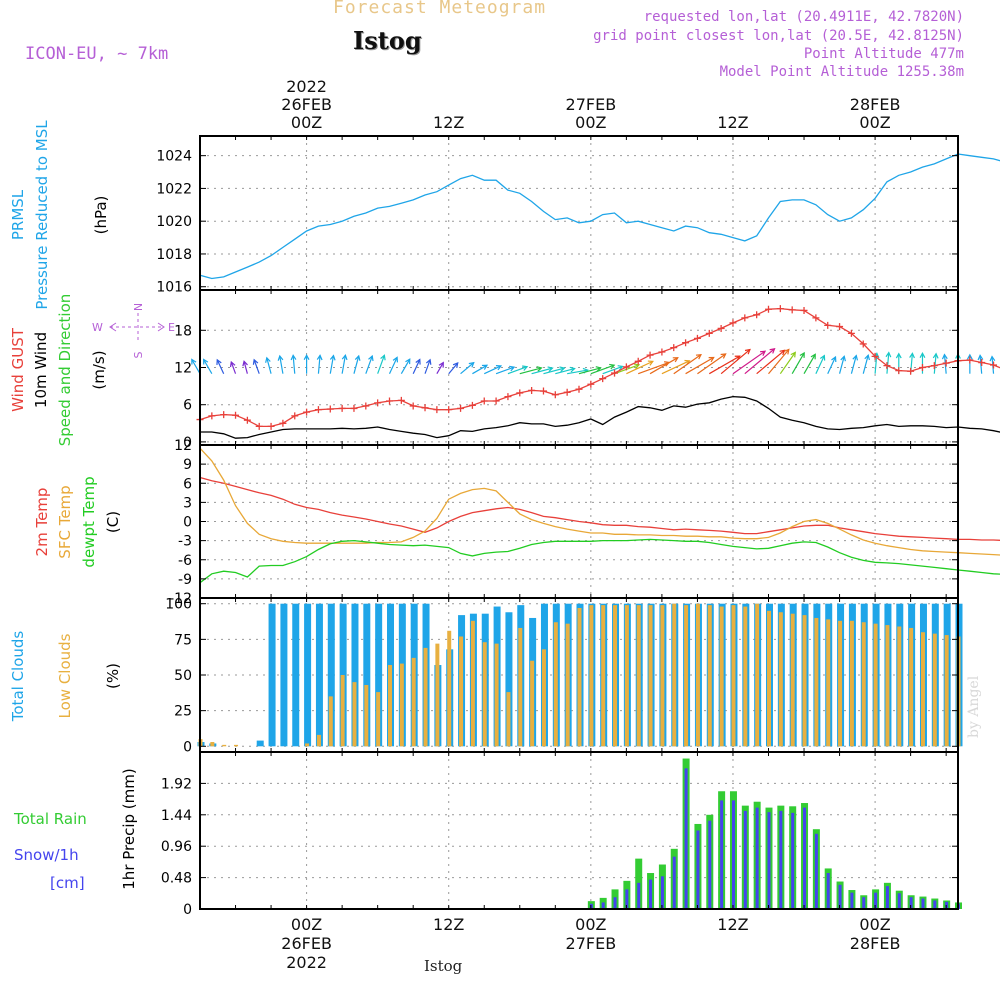 The height and width of the screenshot is (1000, 1000). What do you see at coordinates (171, 327) in the screenshot?
I see `compass-east-label: E` at bounding box center [171, 327].